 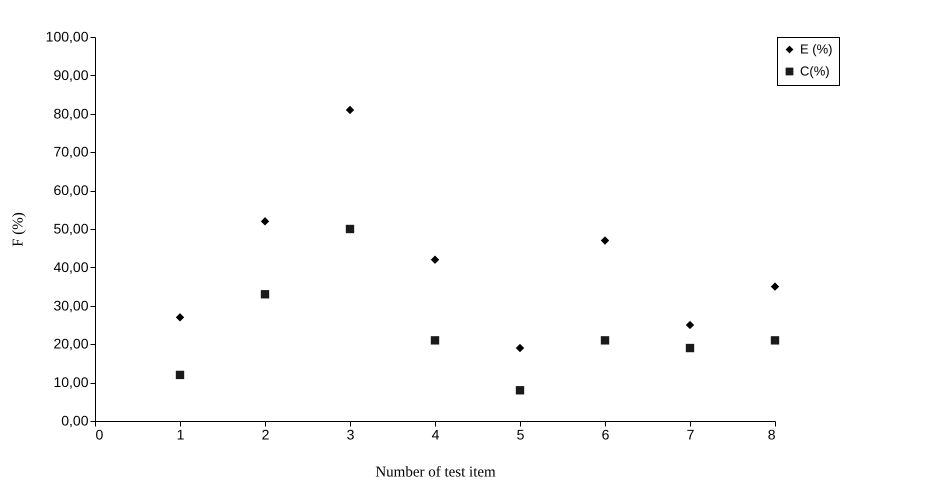 What do you see at coordinates (71, 382) in the screenshot?
I see `y-tick-label: 10,00` at bounding box center [71, 382].